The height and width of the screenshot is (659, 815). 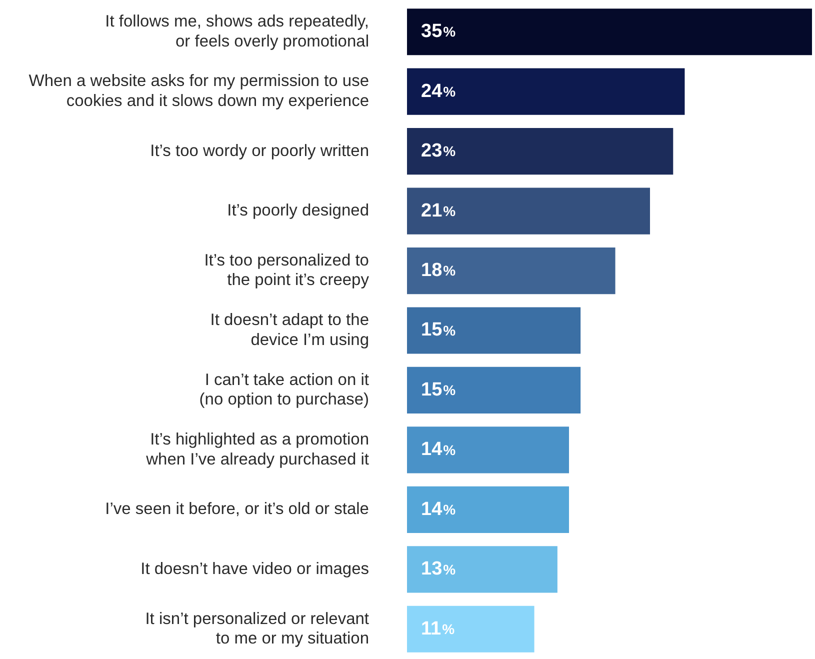 What do you see at coordinates (438, 629) in the screenshot?
I see `data-label: 11%` at bounding box center [438, 629].